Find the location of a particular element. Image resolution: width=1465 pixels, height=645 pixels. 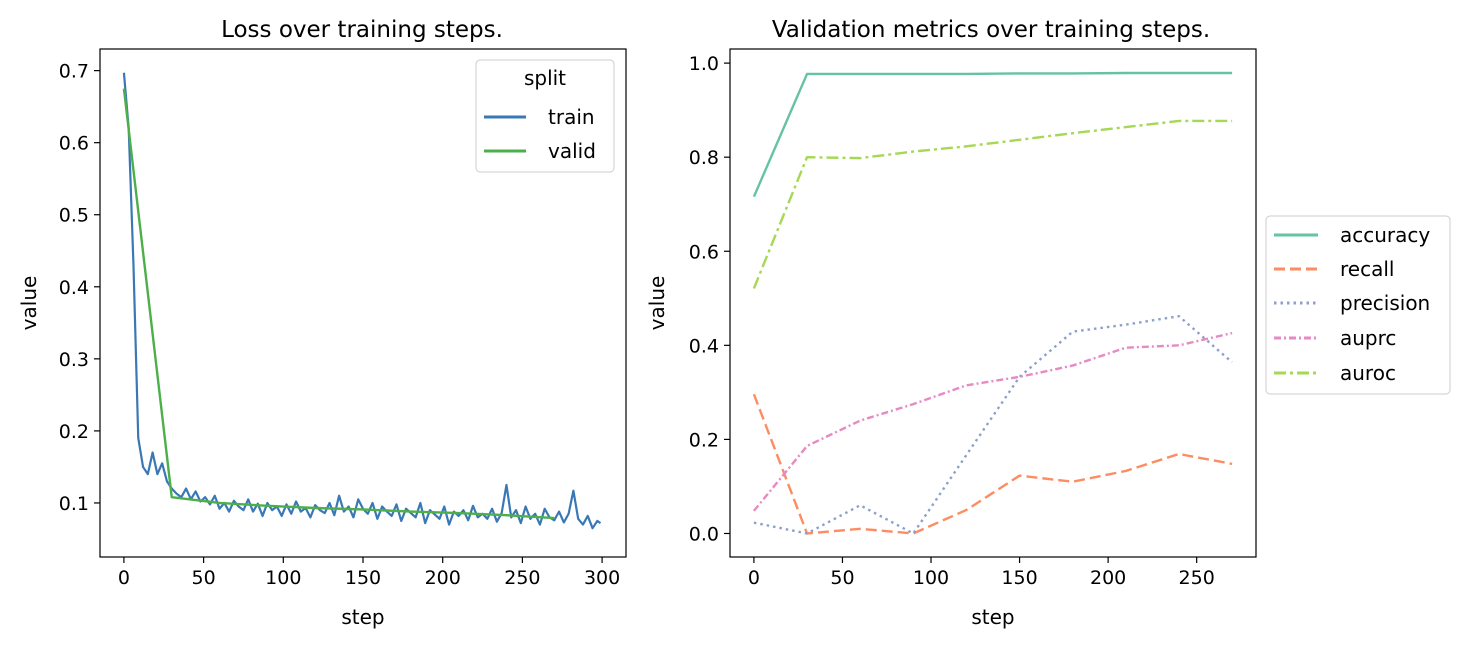

loss-legend-label-valid: valid is located at coordinates (572, 151).